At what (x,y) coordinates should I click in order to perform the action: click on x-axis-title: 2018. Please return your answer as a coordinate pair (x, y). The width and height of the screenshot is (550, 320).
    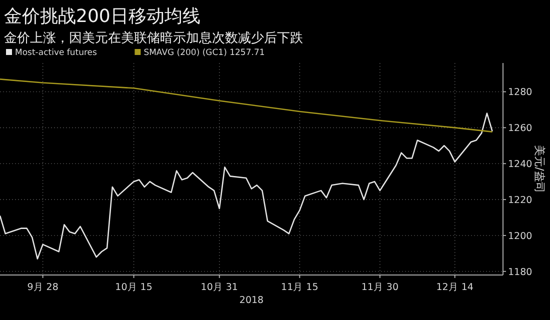
    Looking at the image, I should click on (251, 300).